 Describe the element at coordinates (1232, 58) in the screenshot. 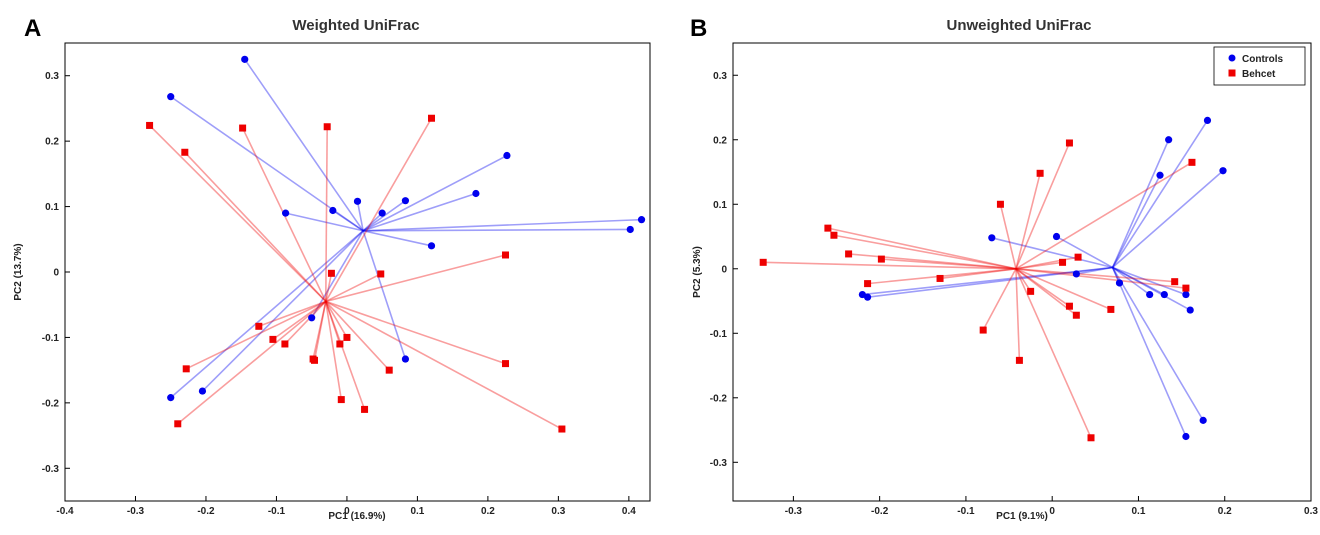

I see `legend-controls-marker` at that location.